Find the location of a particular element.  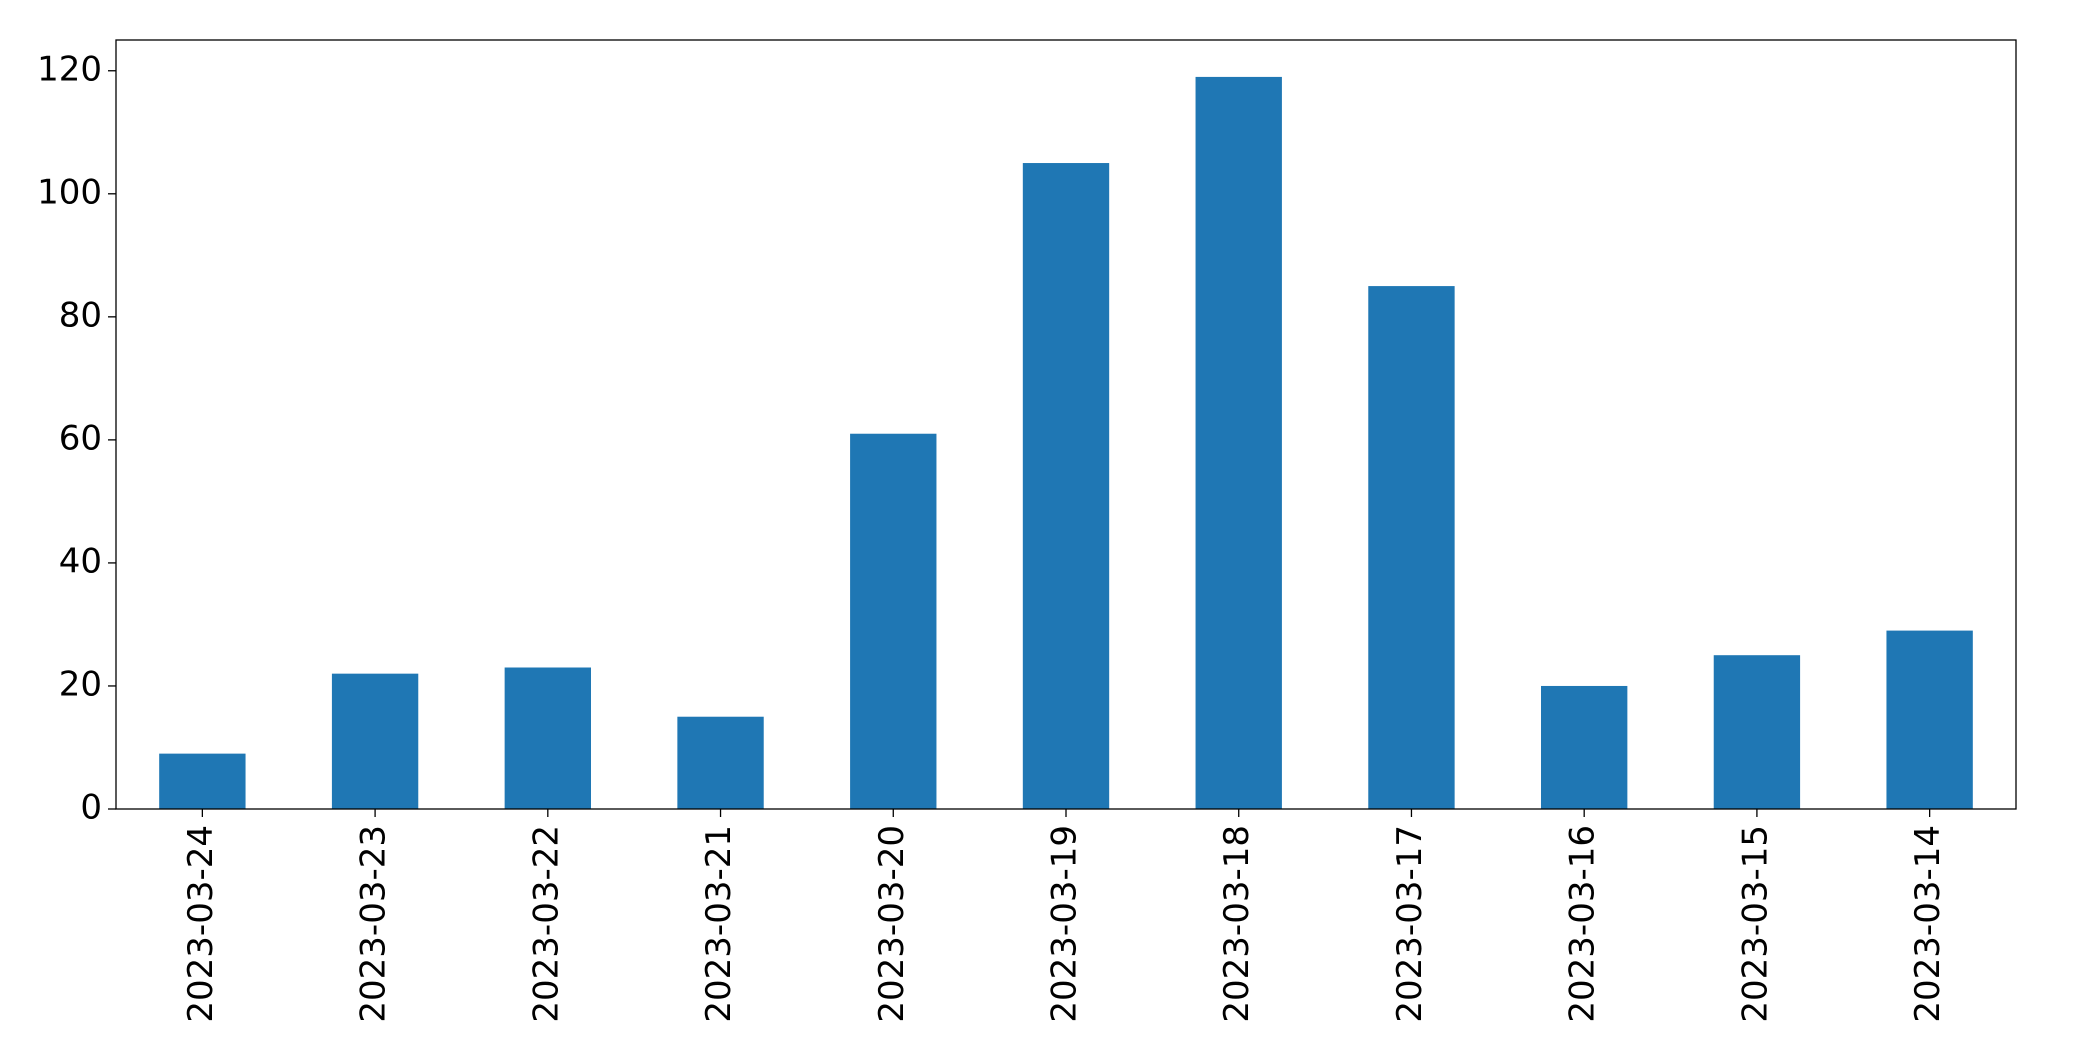

x-tick-label: 2023-03-23 is located at coordinates (374, 924).